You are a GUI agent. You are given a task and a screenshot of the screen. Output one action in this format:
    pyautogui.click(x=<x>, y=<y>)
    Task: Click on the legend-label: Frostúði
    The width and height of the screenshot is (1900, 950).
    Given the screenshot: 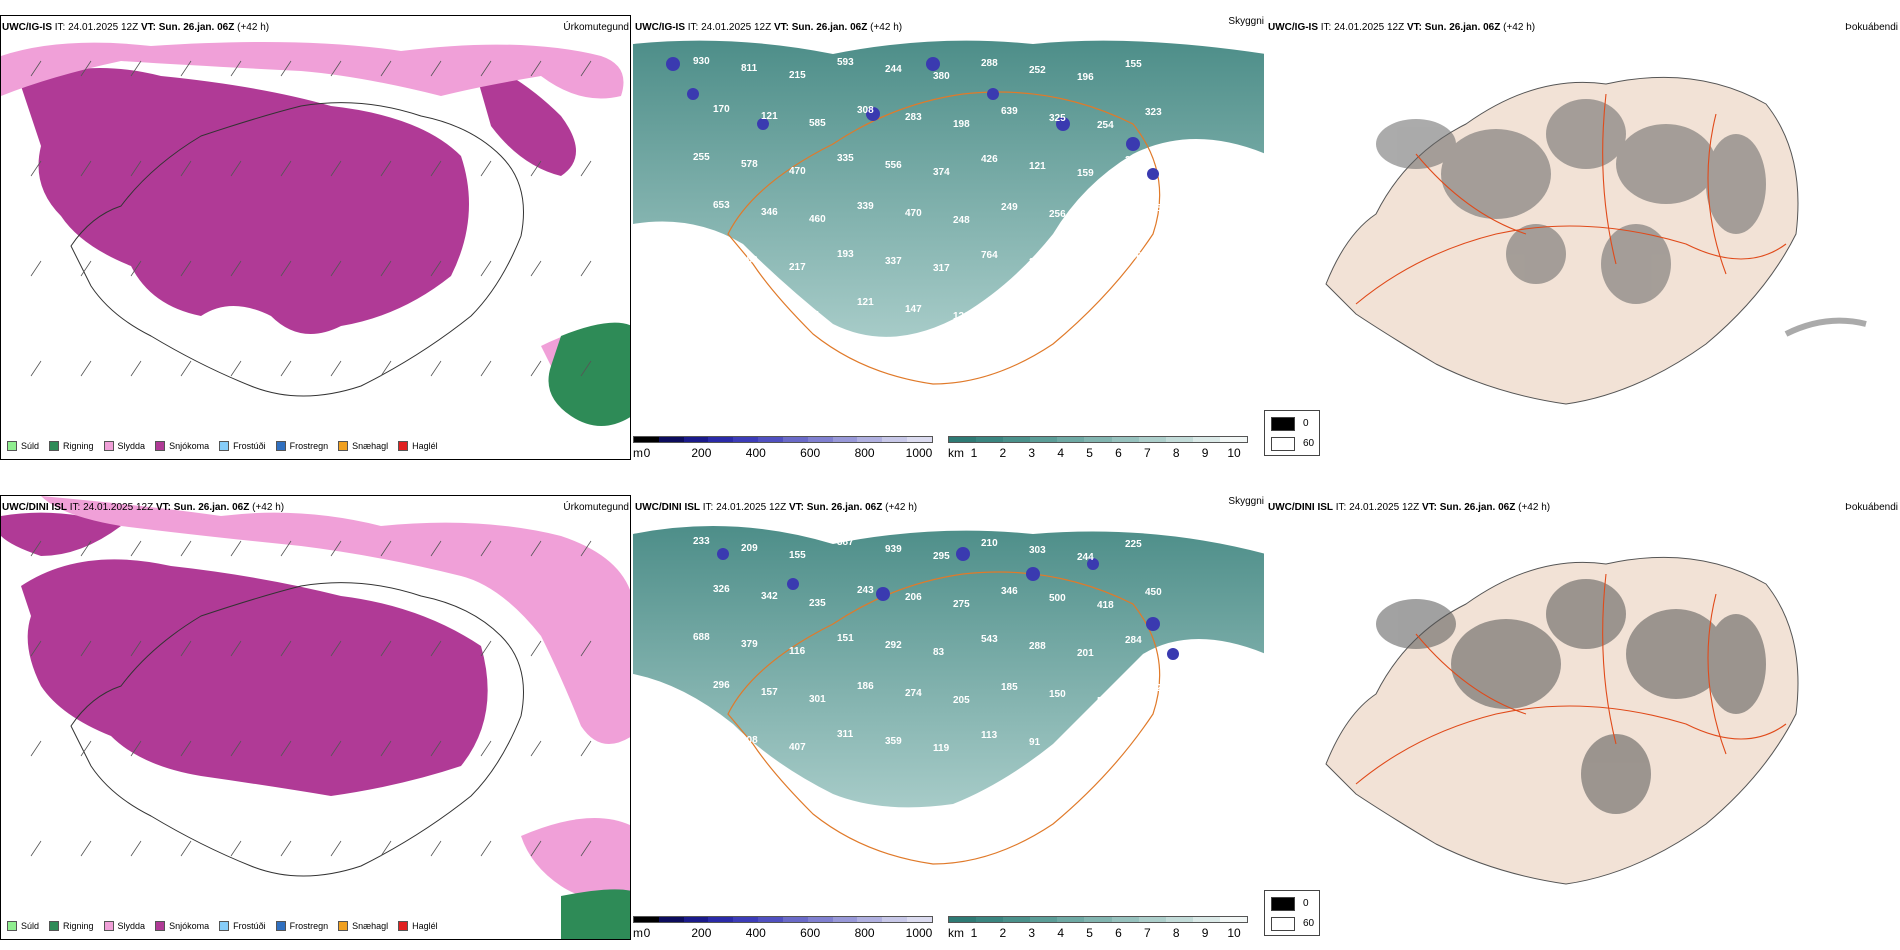 What is the action you would take?
    pyautogui.click(x=249, y=926)
    